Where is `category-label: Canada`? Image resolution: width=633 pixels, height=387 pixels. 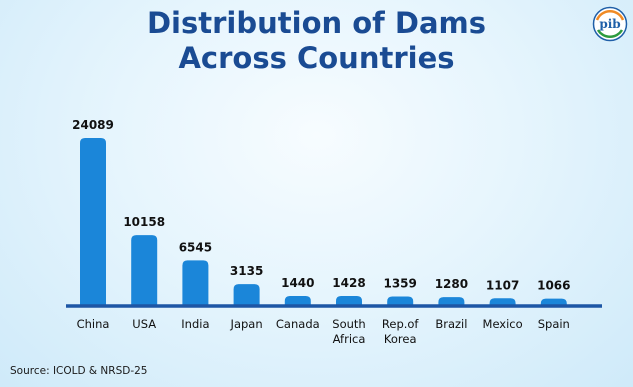 category-label: Canada is located at coordinates (298, 324).